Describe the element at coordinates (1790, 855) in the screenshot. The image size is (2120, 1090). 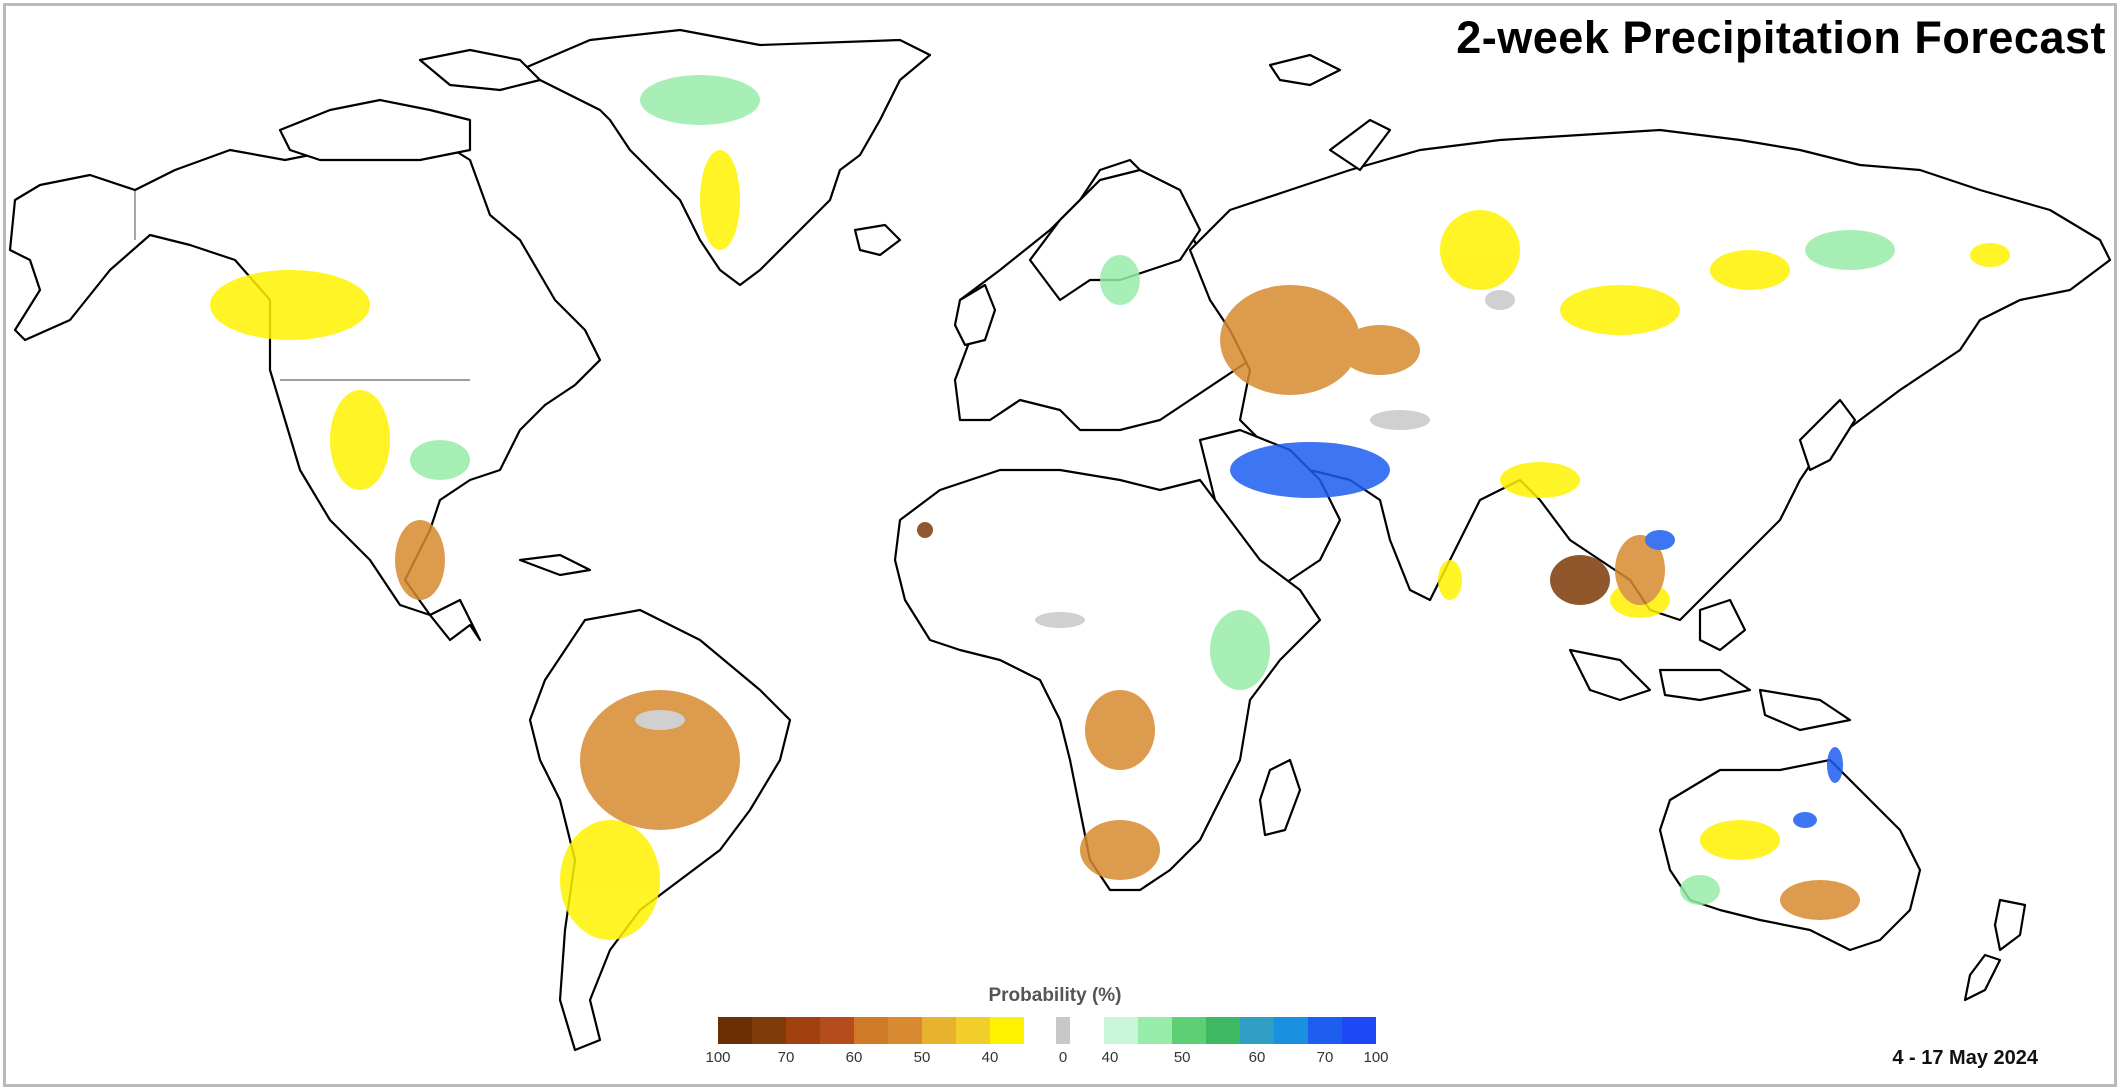
I see `land-australia` at that location.